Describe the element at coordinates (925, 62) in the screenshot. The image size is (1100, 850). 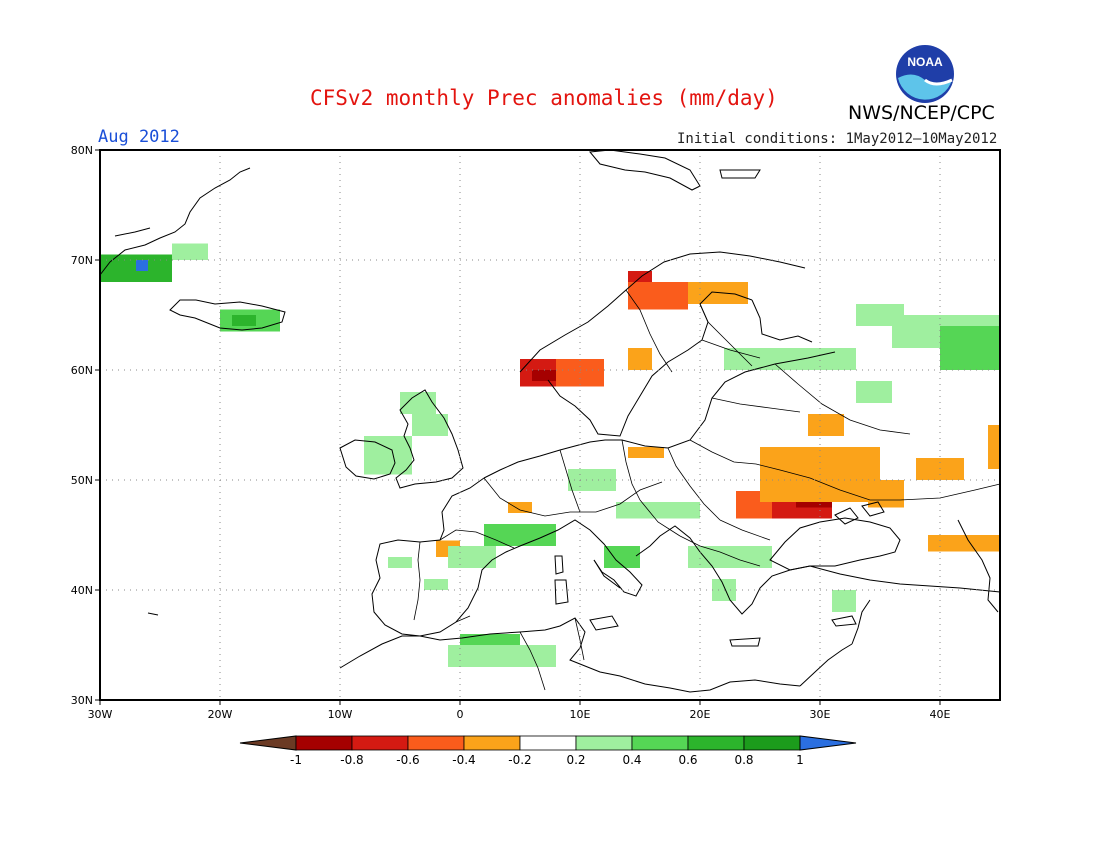
I see `noaa-logo-text: NOAA` at that location.